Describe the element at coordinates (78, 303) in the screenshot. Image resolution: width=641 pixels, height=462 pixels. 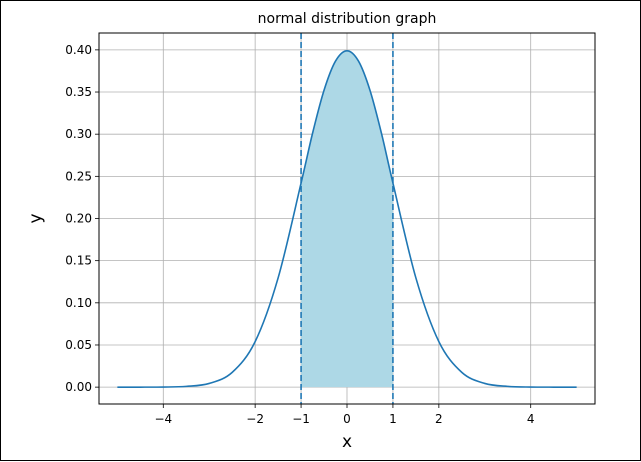
I see `y-tick-label: 0.10` at that location.